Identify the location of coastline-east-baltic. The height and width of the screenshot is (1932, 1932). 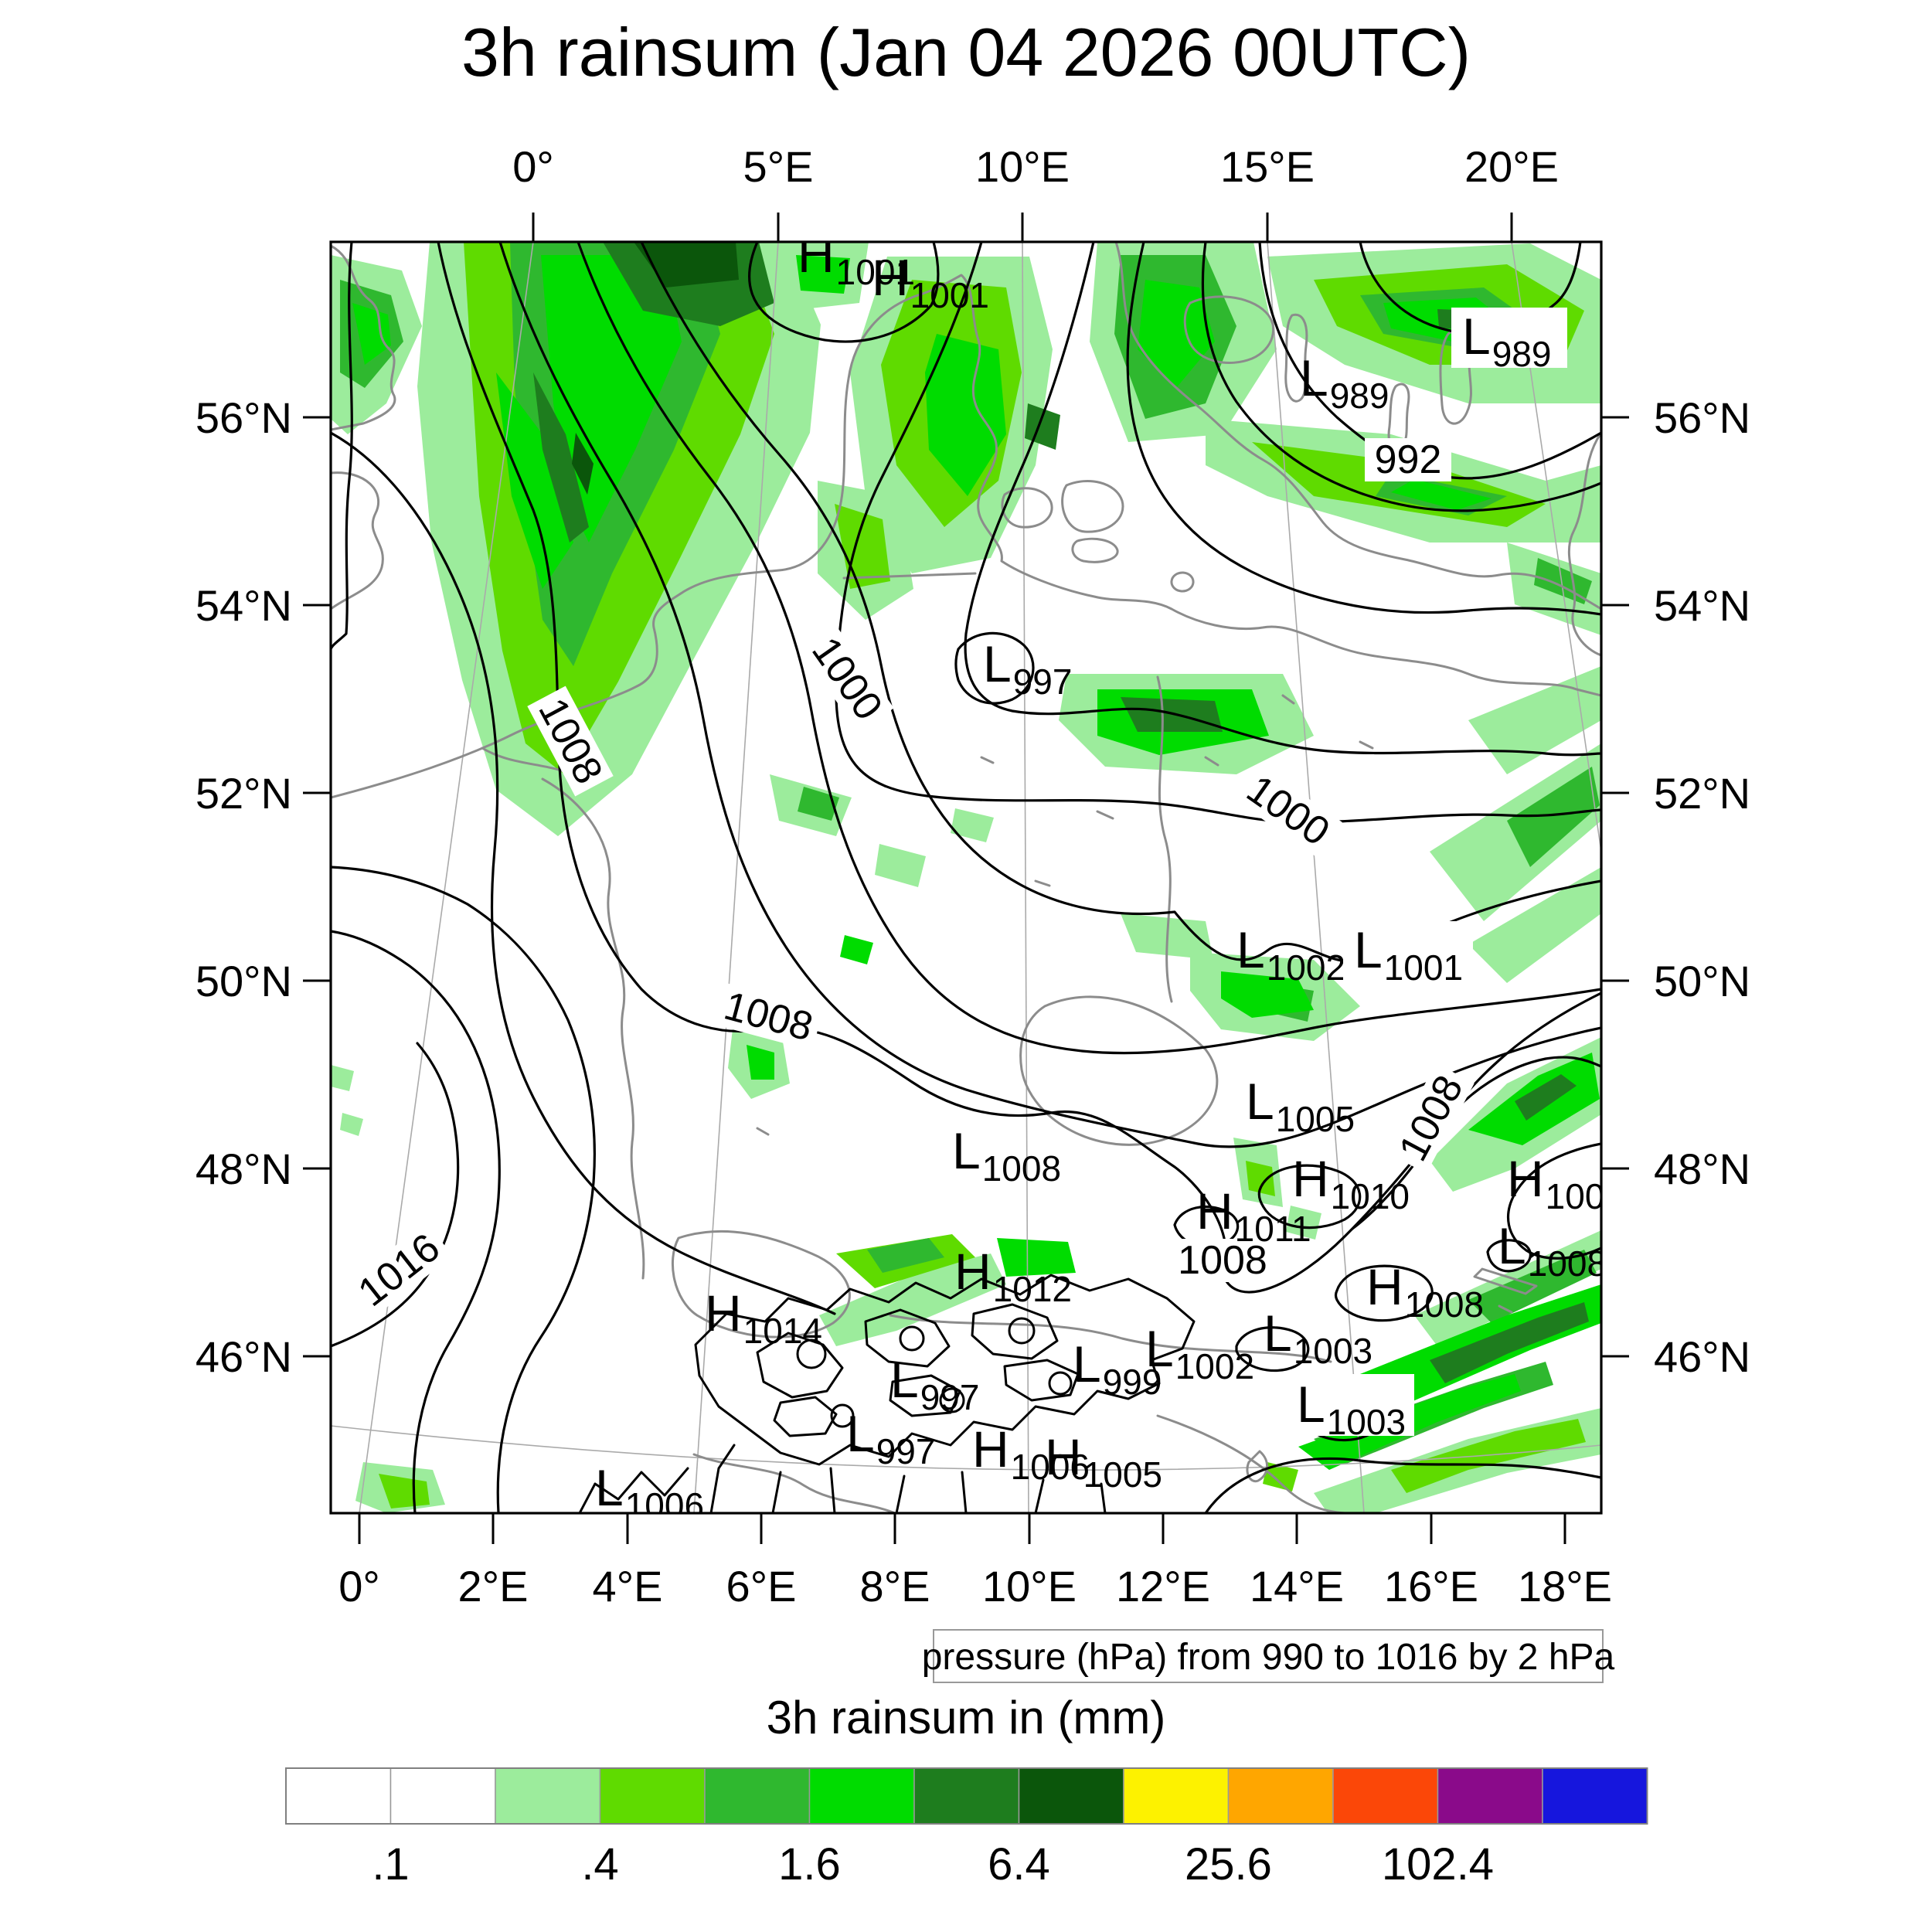
(1584, 544).